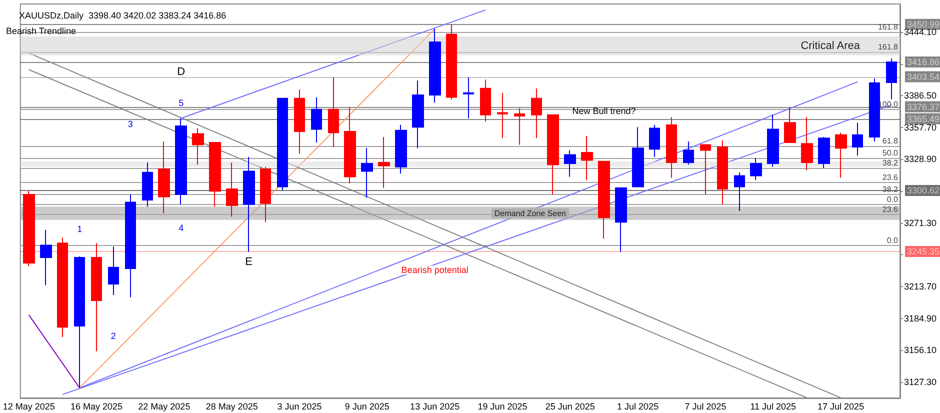 The image size is (940, 413). What do you see at coordinates (920, 381) in the screenshot?
I see `y-tick-label: 3127.30` at bounding box center [920, 381].